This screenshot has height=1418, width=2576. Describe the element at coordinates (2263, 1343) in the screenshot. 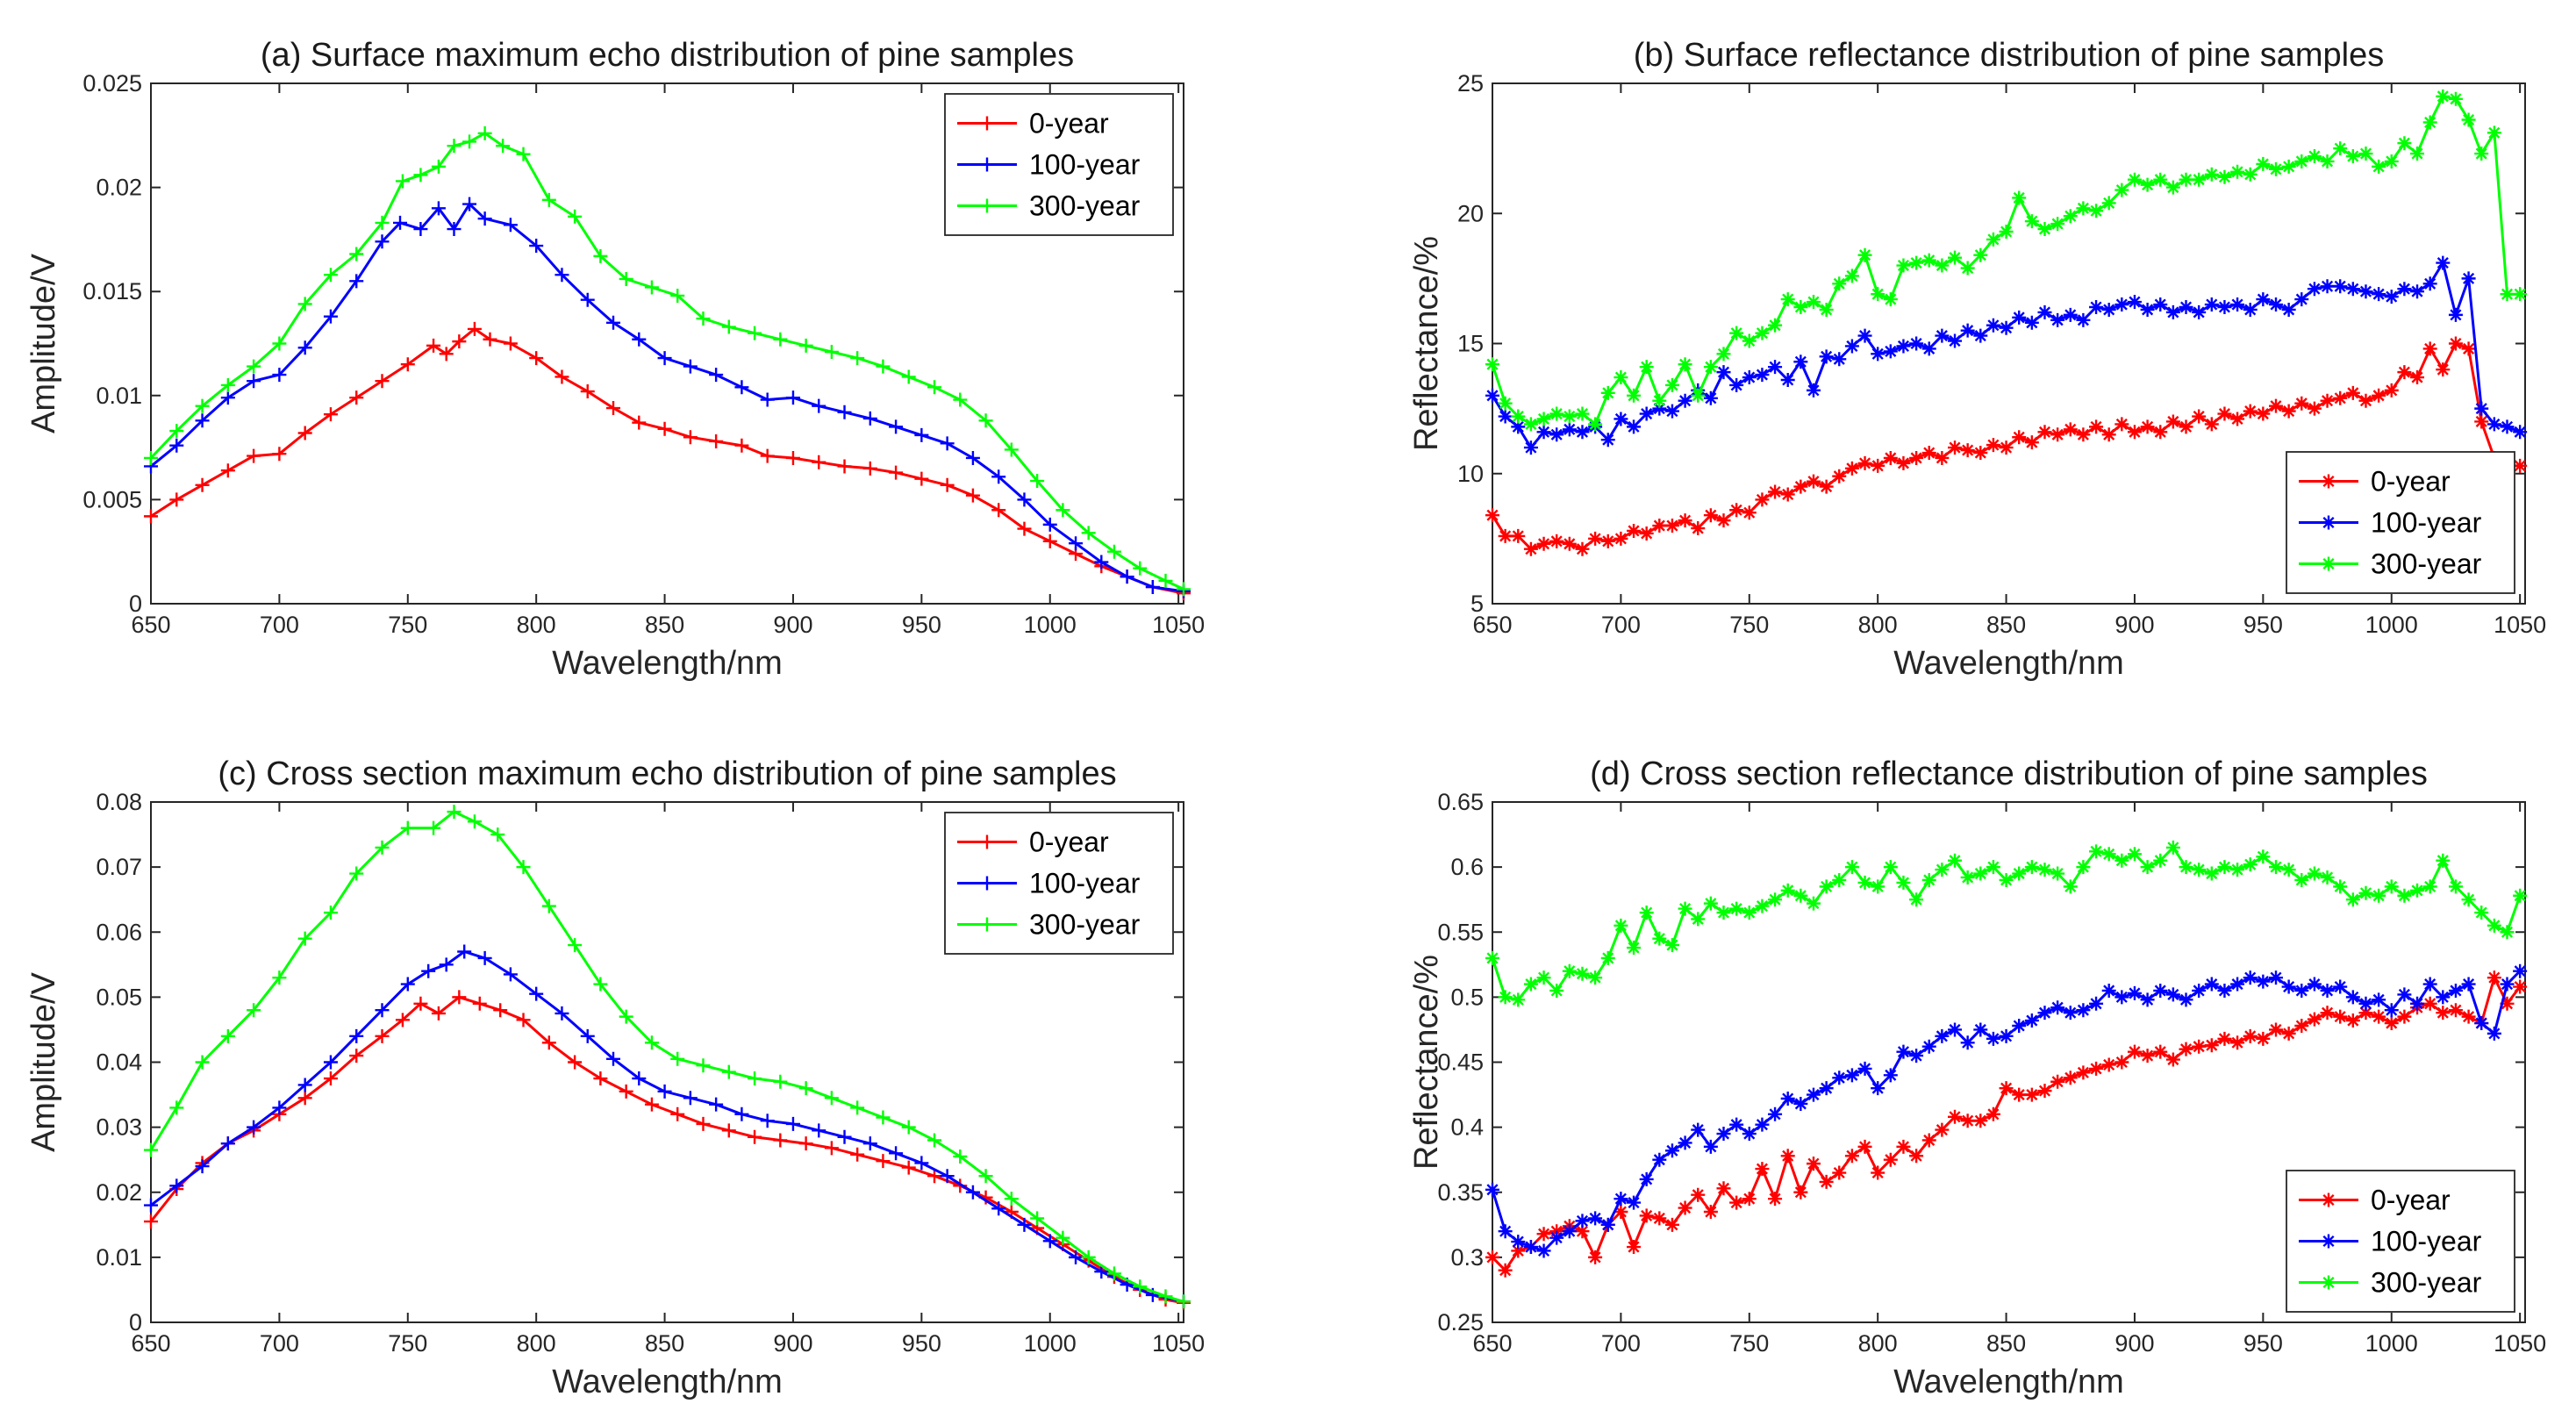

I see `x-tick-label: 950` at that location.